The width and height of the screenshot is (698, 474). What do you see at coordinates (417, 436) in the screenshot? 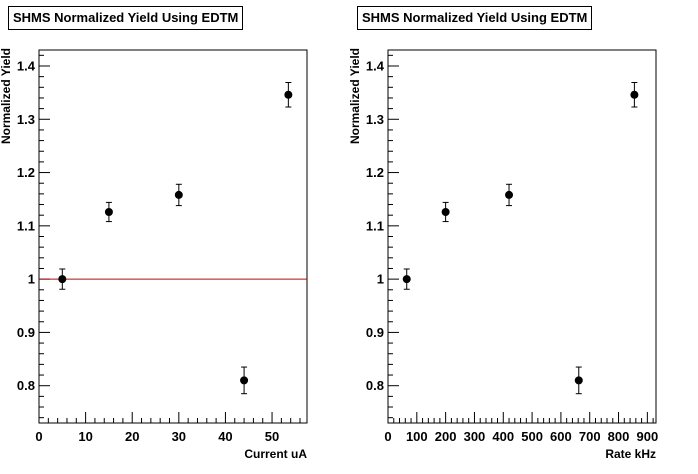
I see `x-tick-label: 100` at bounding box center [417, 436].